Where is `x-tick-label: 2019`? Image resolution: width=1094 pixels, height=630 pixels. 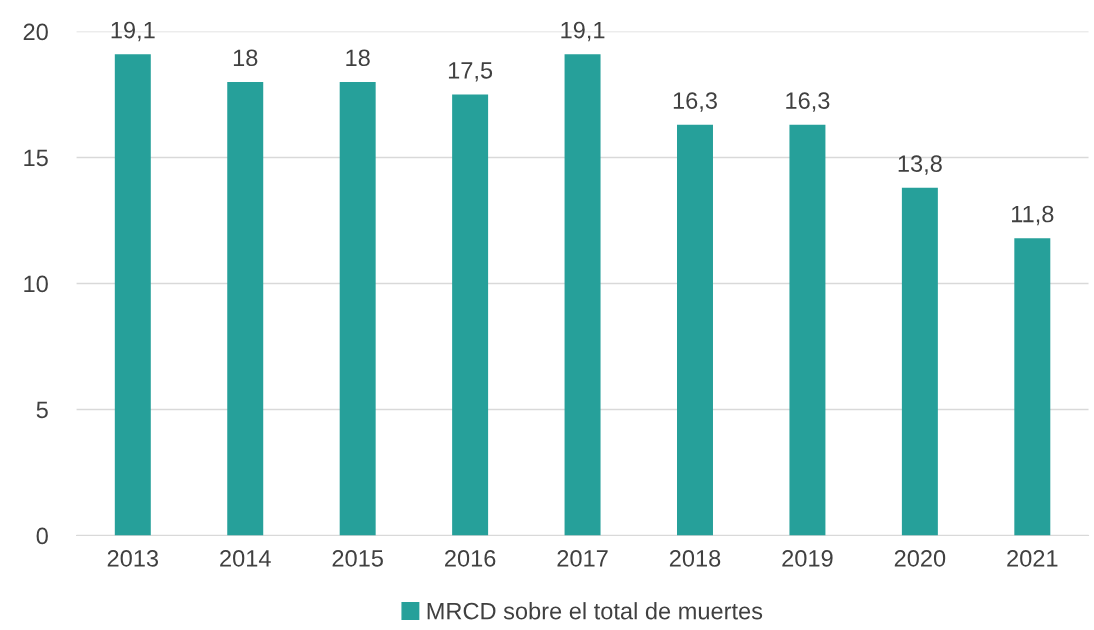
x-tick-label: 2019 is located at coordinates (807, 558).